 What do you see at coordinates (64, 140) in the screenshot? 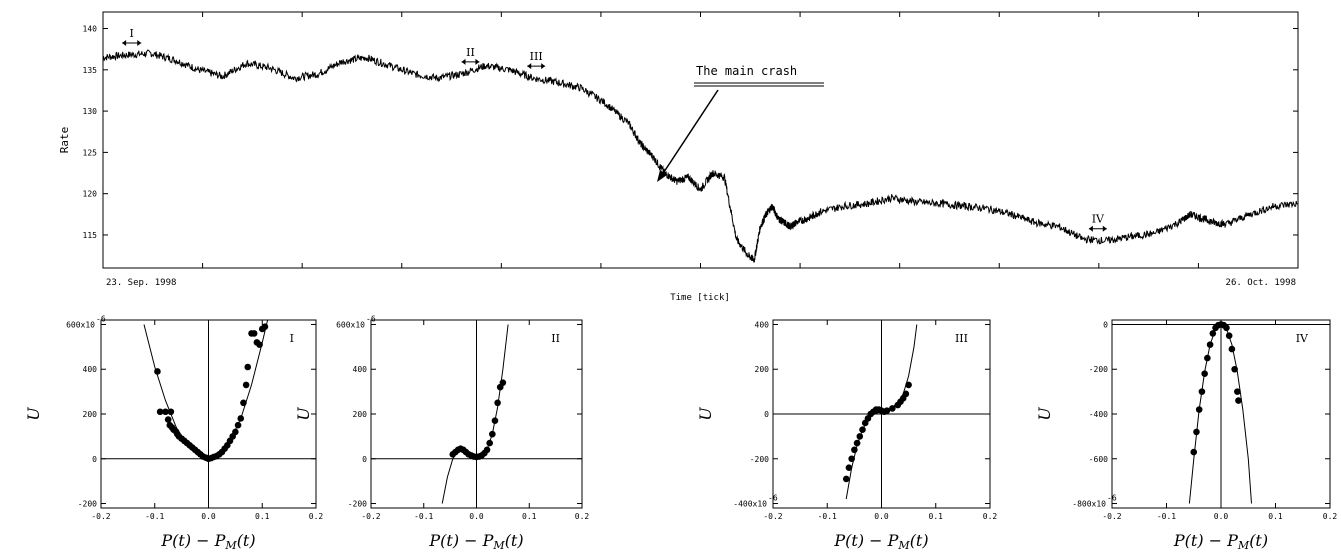
I see `y-axis-title: Rate` at bounding box center [64, 140].